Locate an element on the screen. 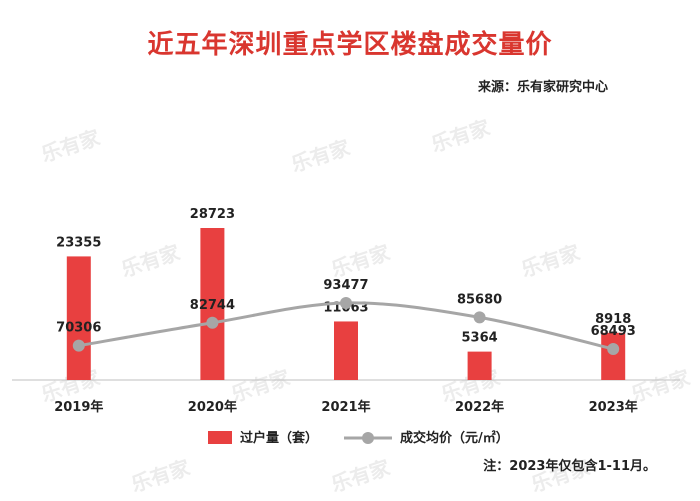 The width and height of the screenshot is (700, 501). legend-label-line: 成交均价（元/㎡） is located at coordinates (454, 438).